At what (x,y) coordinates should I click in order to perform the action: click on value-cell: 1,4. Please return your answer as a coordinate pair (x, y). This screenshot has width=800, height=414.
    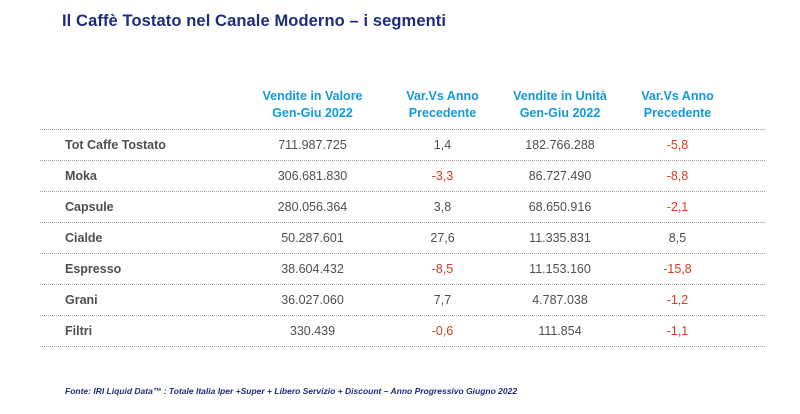
    Looking at the image, I should click on (442, 145).